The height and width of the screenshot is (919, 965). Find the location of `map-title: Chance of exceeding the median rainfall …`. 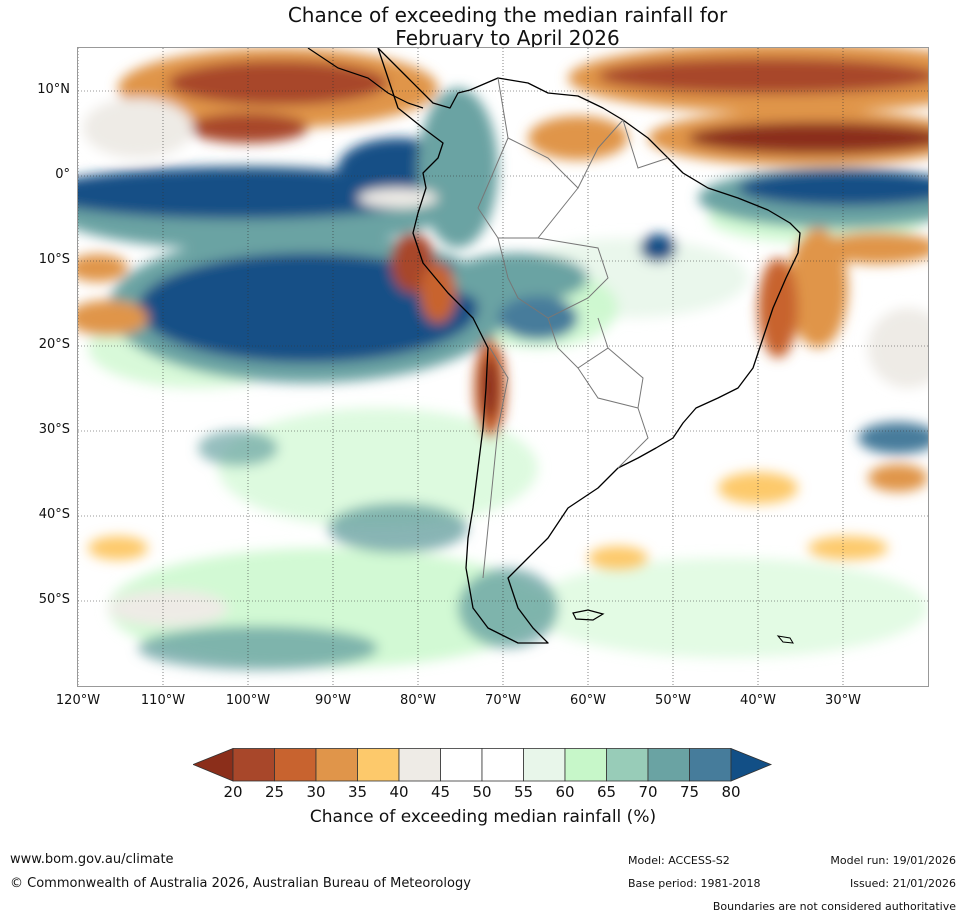

map-title: Chance of exceeding the median rainfall … is located at coordinates (482, 27).